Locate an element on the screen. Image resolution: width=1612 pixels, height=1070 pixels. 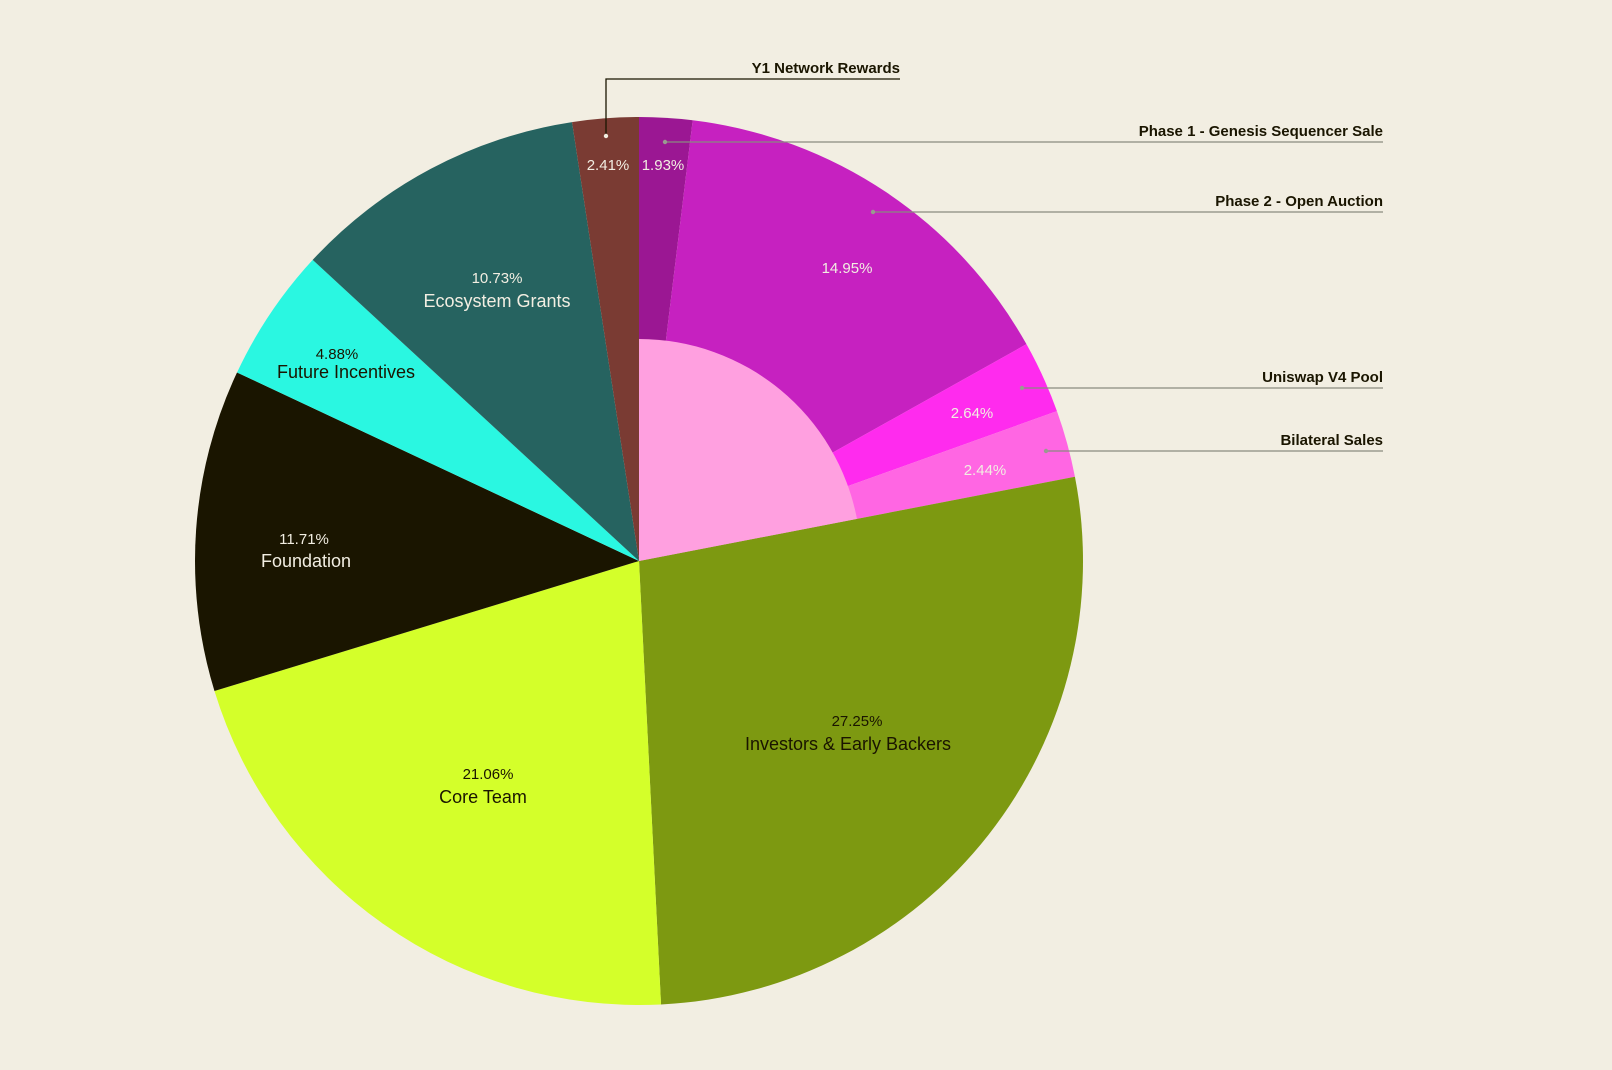
slice-ecosystem-grants is located at coordinates (475, 341).